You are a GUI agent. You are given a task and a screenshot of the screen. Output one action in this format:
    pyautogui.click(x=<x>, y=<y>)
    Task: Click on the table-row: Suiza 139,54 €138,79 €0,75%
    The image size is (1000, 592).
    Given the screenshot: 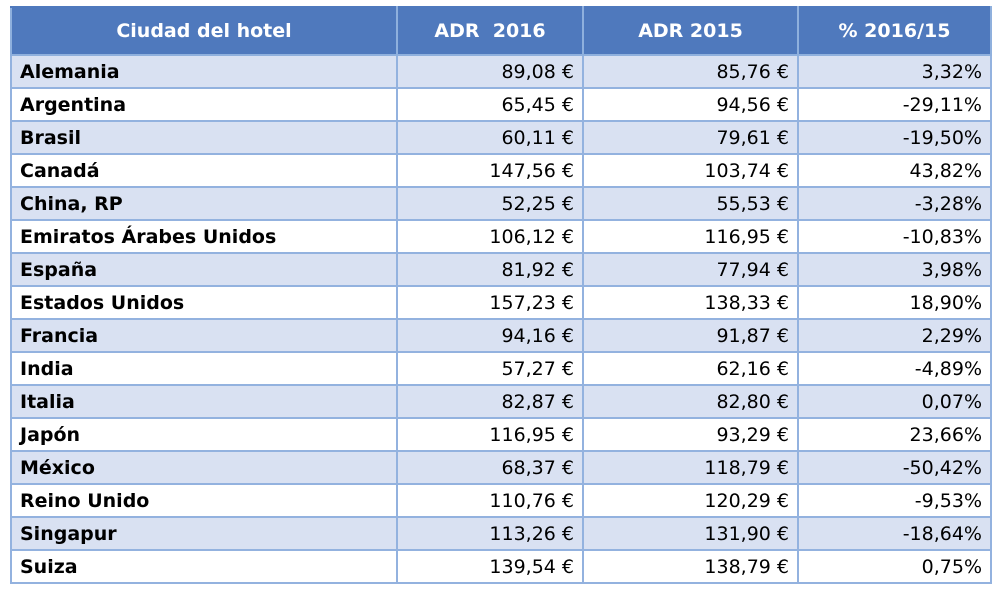 What is the action you would take?
    pyautogui.click(x=501, y=566)
    